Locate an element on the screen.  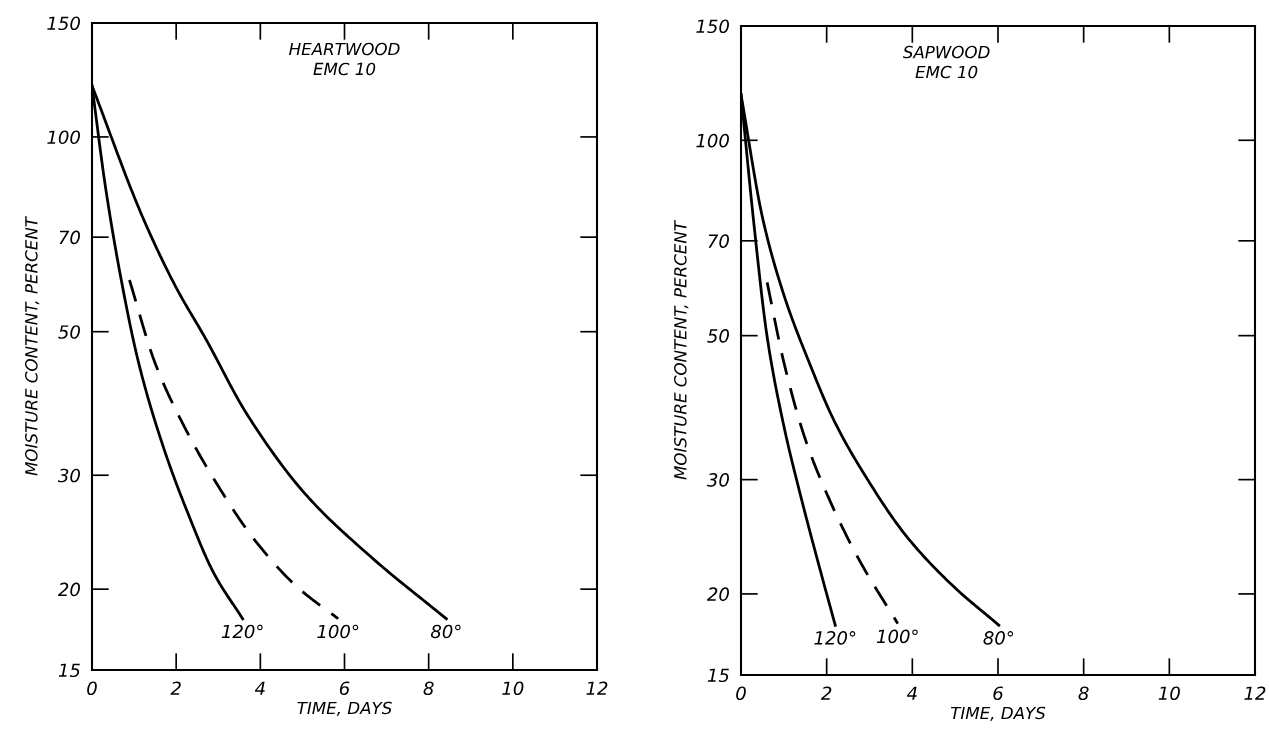
text: SAPWOOD EMC 10 is located at coordinates (946, 62).